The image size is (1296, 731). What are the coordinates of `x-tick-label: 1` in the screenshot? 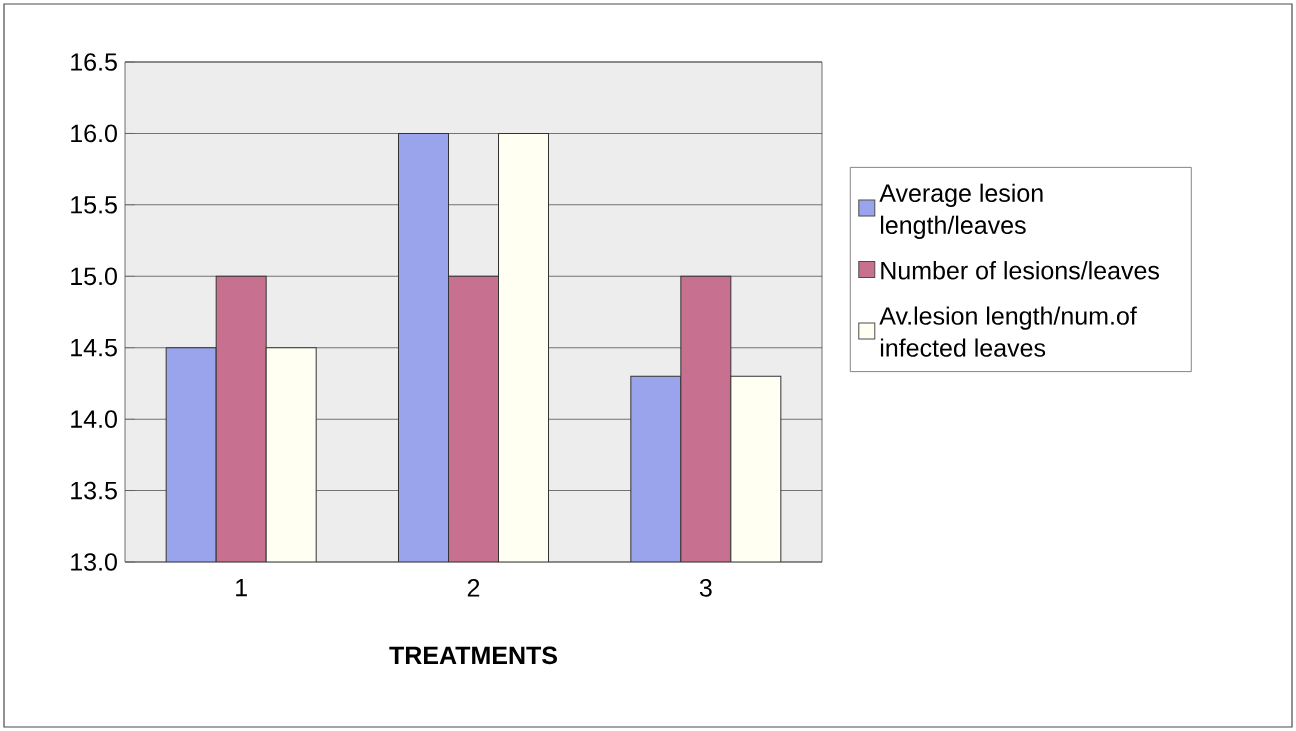 It's located at (241, 588).